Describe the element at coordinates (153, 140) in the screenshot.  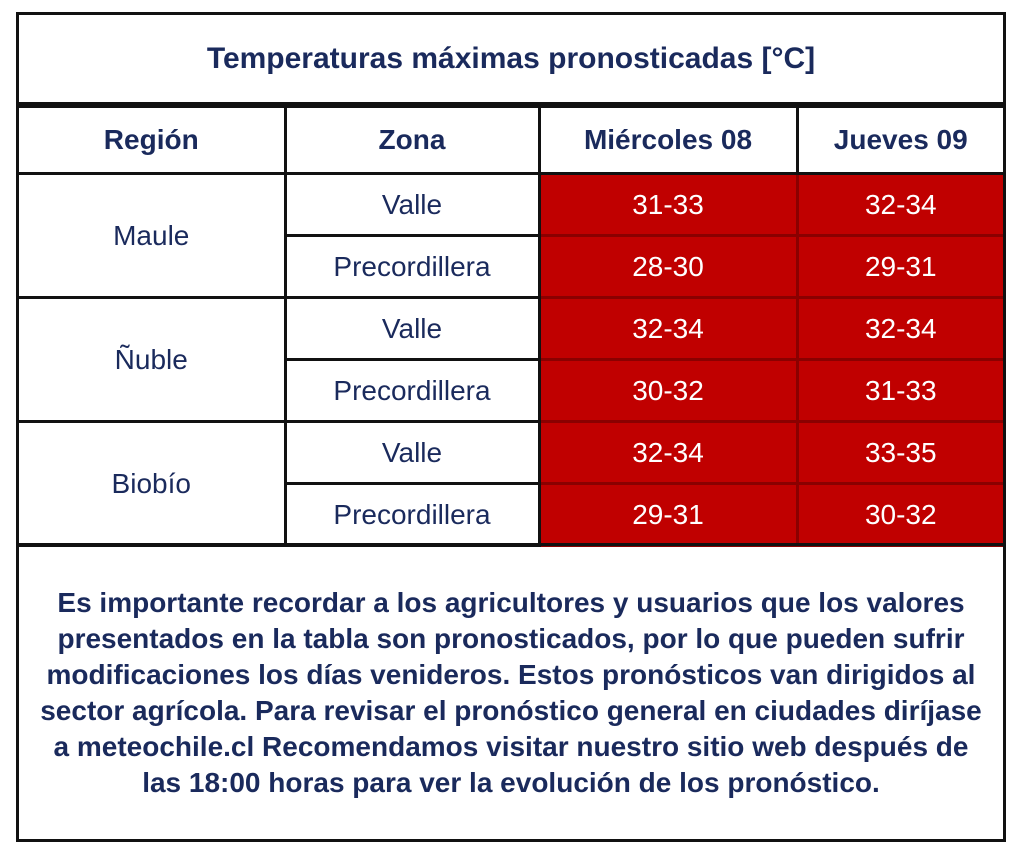
I see `header-region: Región` at that location.